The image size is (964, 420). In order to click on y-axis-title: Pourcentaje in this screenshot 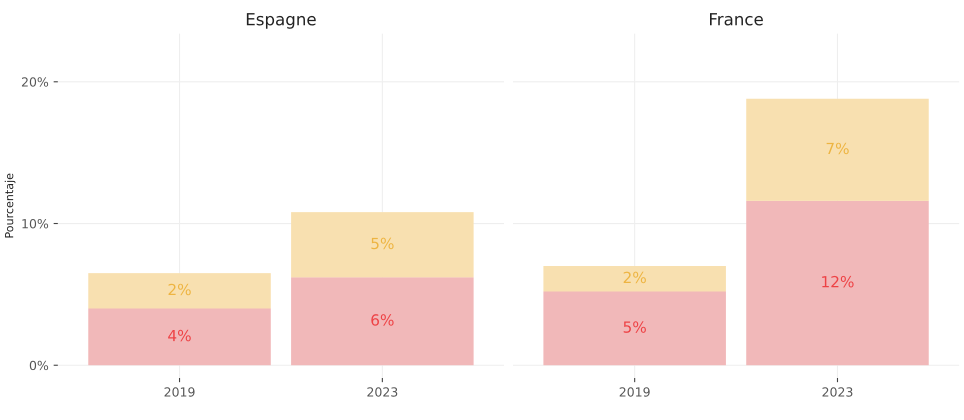, I will do `click(10, 206)`.